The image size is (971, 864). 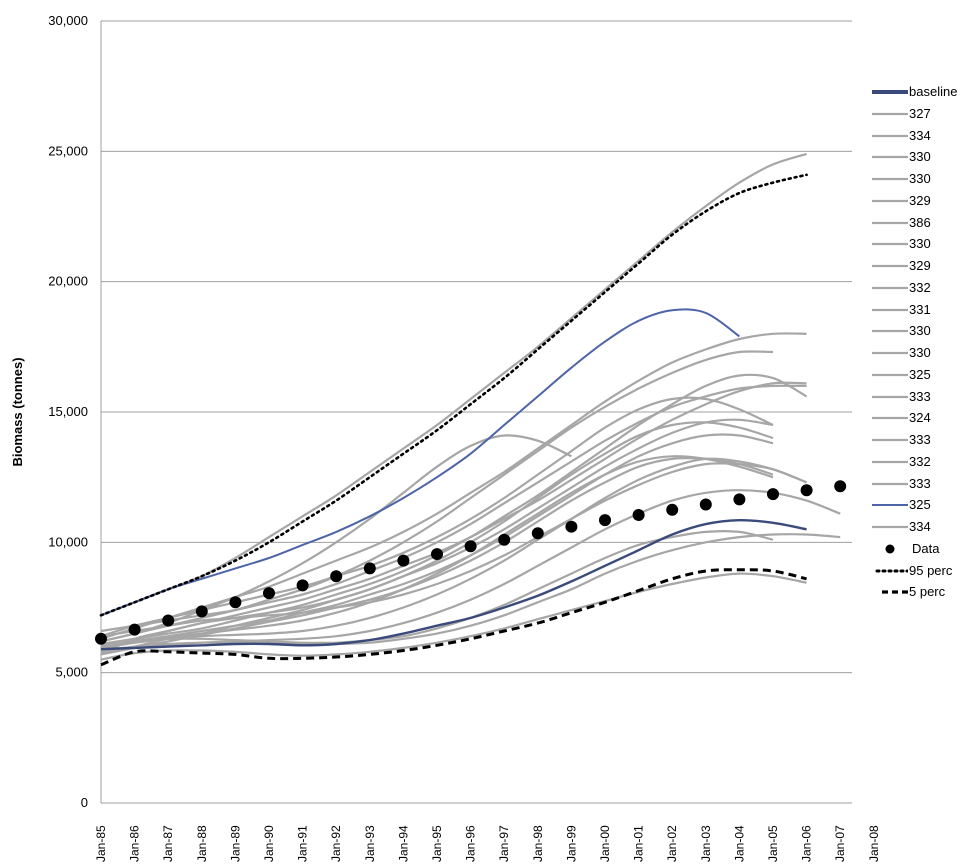 I want to click on legend-label: 334, so click(x=920, y=135).